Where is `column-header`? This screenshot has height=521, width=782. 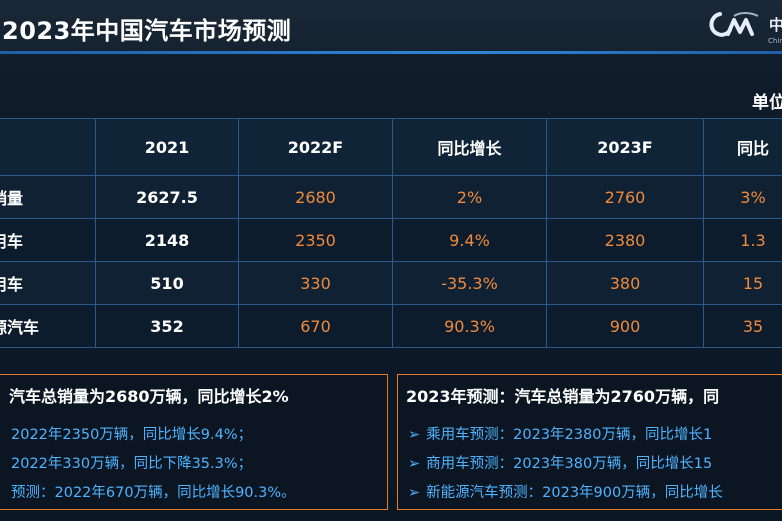 column-header is located at coordinates (48, 147).